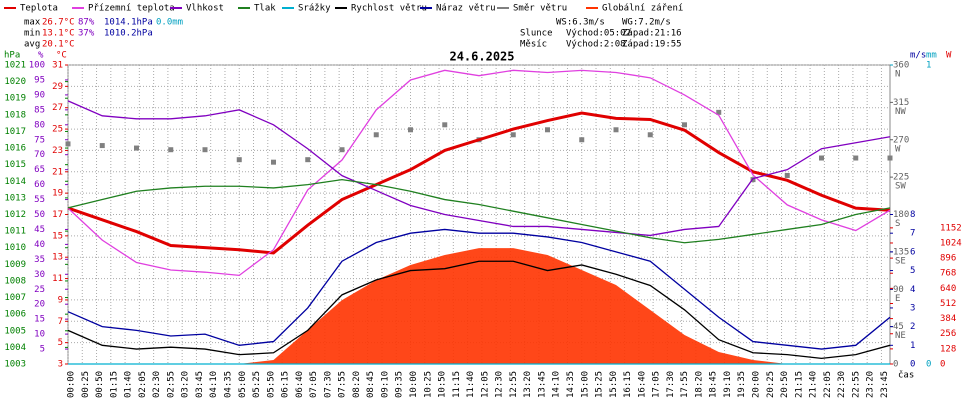  What do you see at coordinates (557, 384) in the screenshot?
I see `x-tick-label: 14:10` at bounding box center [557, 384].